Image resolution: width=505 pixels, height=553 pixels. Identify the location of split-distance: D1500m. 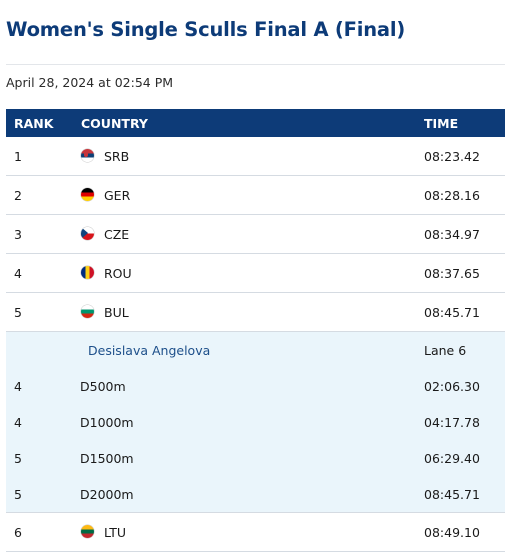
(107, 458).